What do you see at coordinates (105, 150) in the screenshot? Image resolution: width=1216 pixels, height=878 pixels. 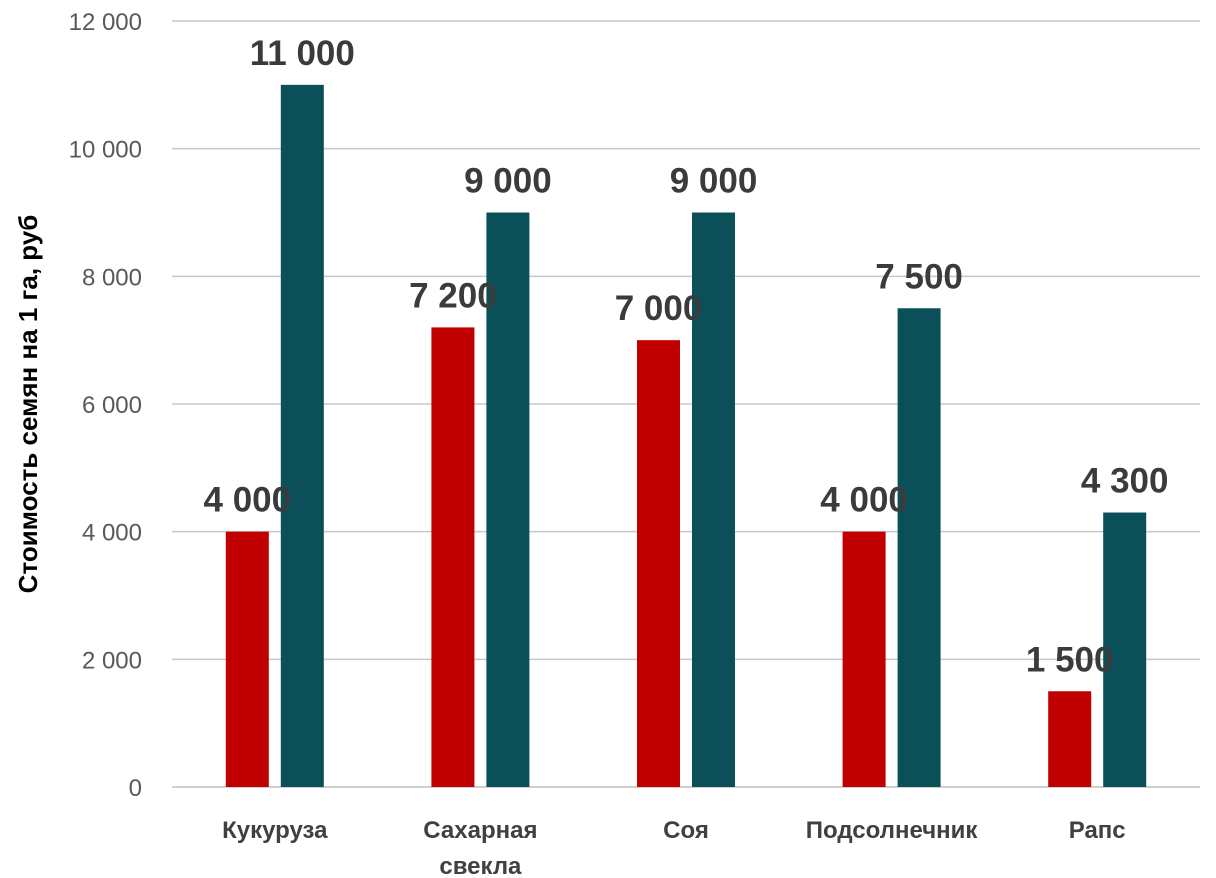 I see `y-tick-label: 10 000` at bounding box center [105, 150].